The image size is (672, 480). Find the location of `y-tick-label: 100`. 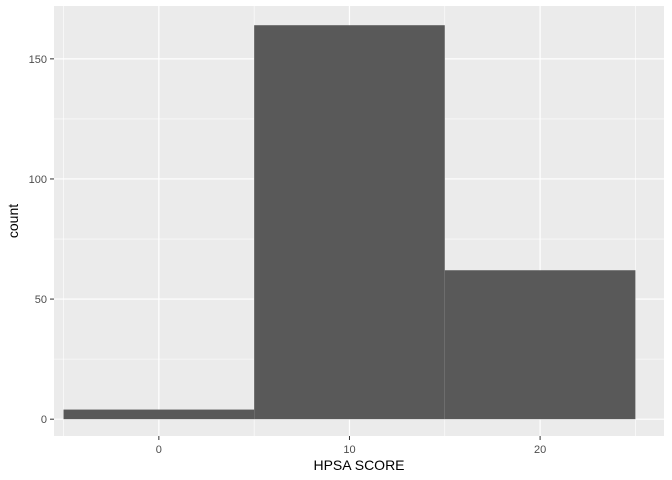

y-tick-label: 100 is located at coordinates (38, 180).